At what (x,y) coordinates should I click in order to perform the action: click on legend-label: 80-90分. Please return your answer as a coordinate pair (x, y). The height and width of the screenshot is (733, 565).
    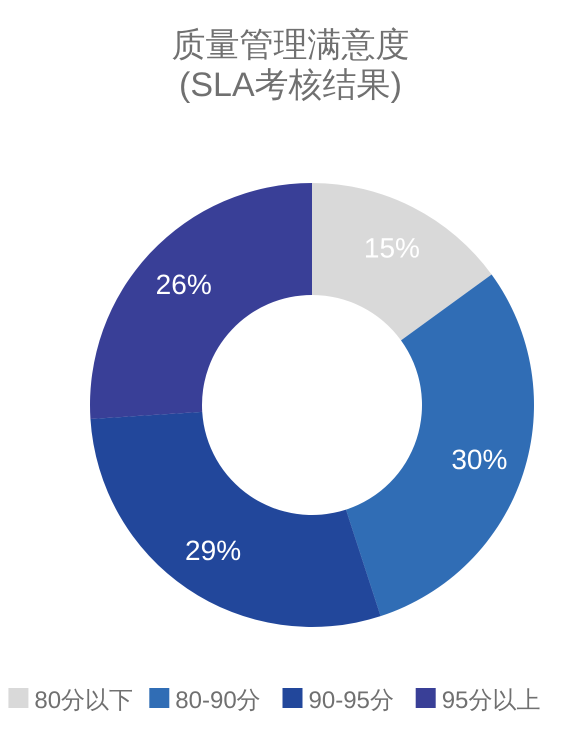
    Looking at the image, I should click on (218, 700).